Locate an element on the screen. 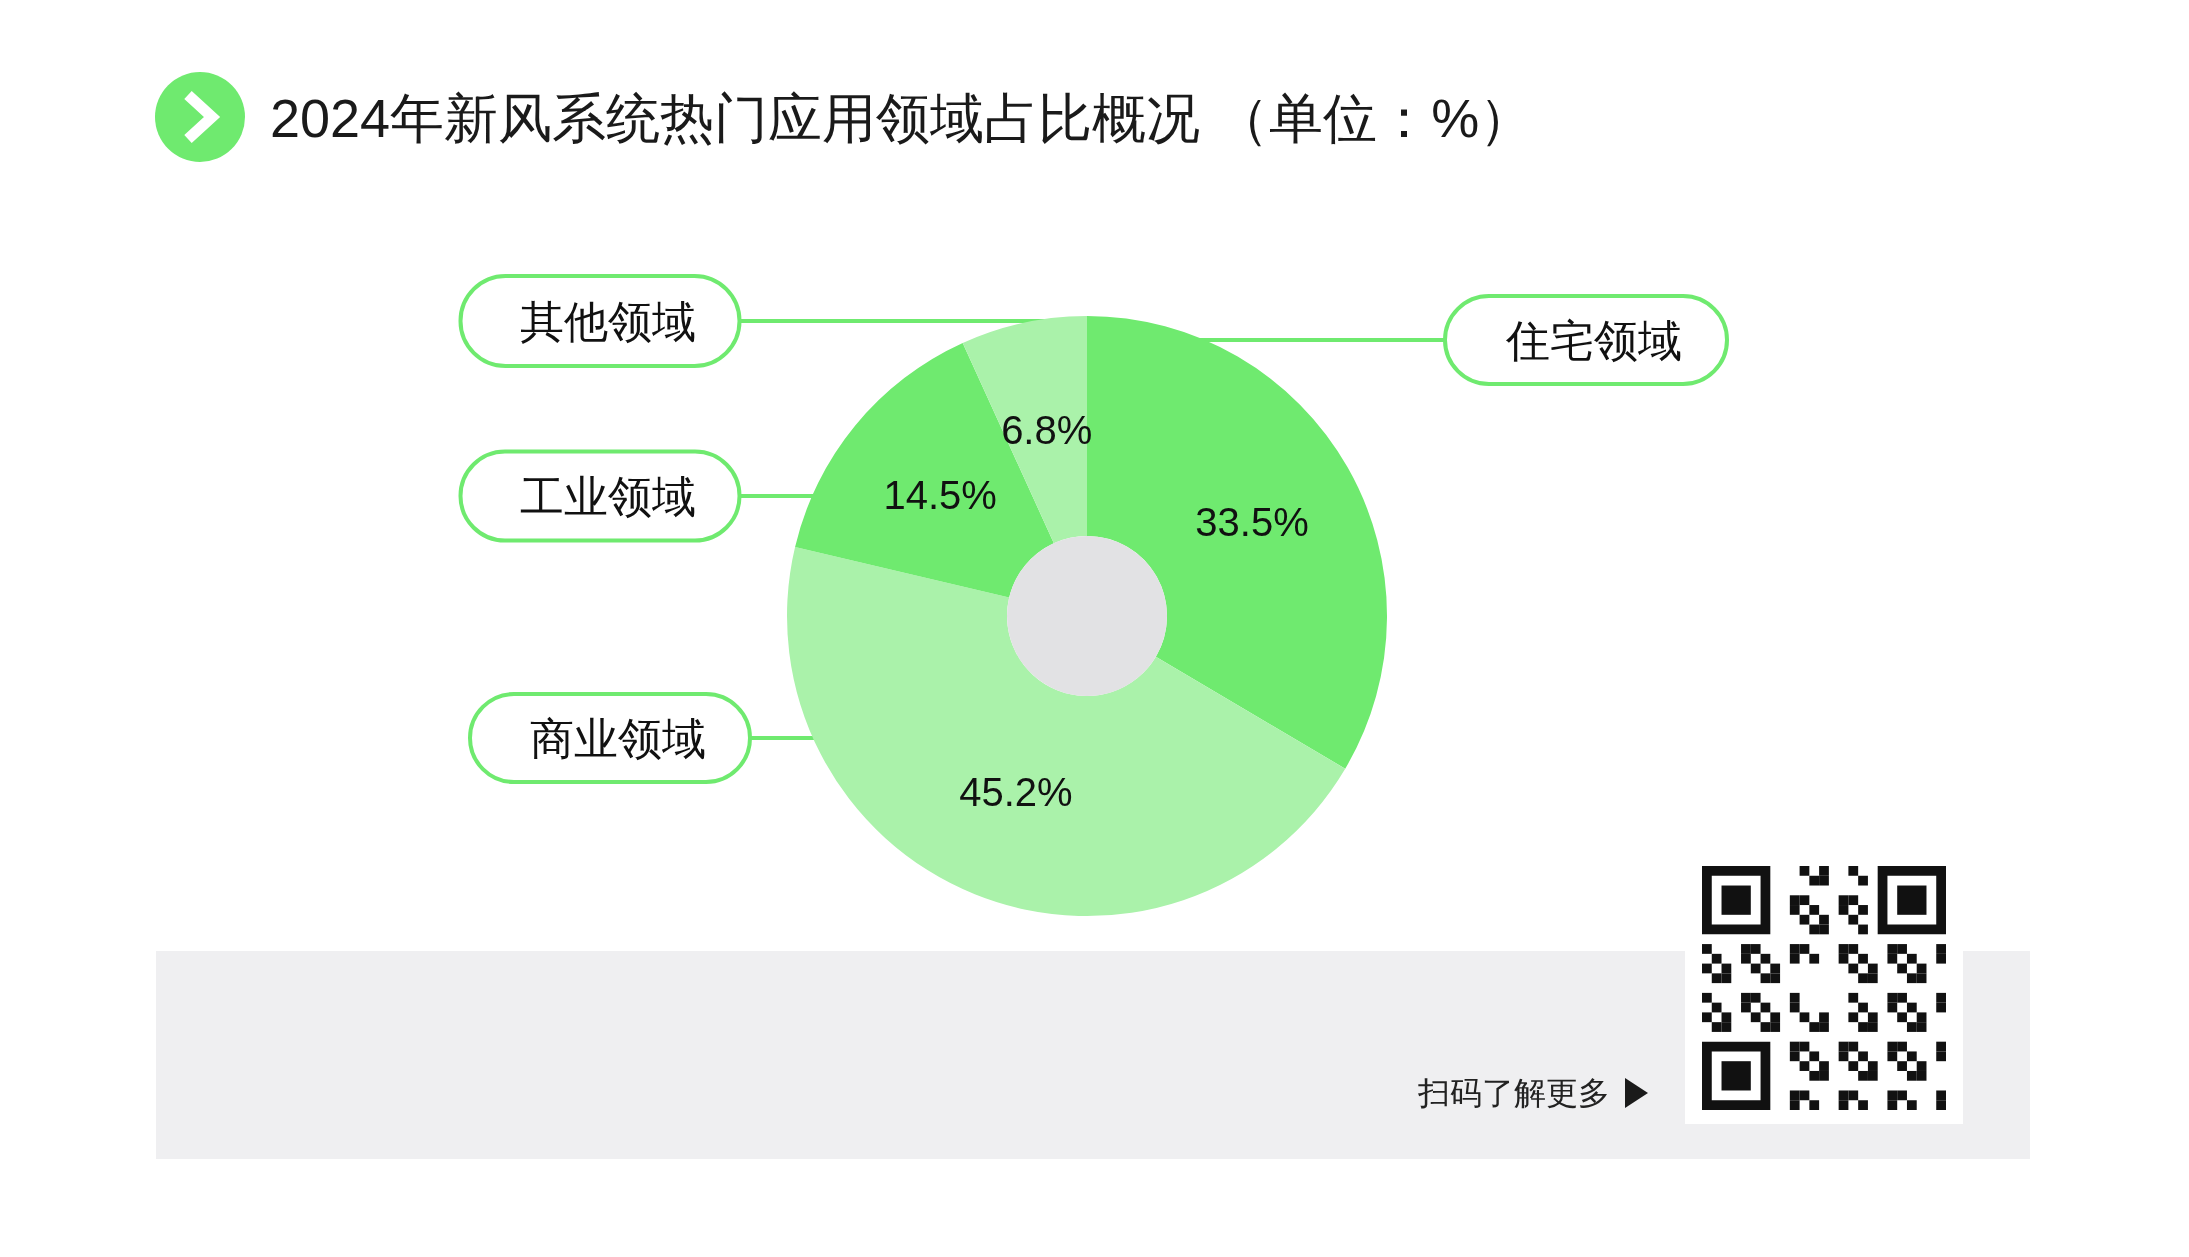 This screenshot has width=2189, height=1257. title: 2024年新风系统热门应用领域占比概况 （单位：%） is located at coordinates (902, 118).